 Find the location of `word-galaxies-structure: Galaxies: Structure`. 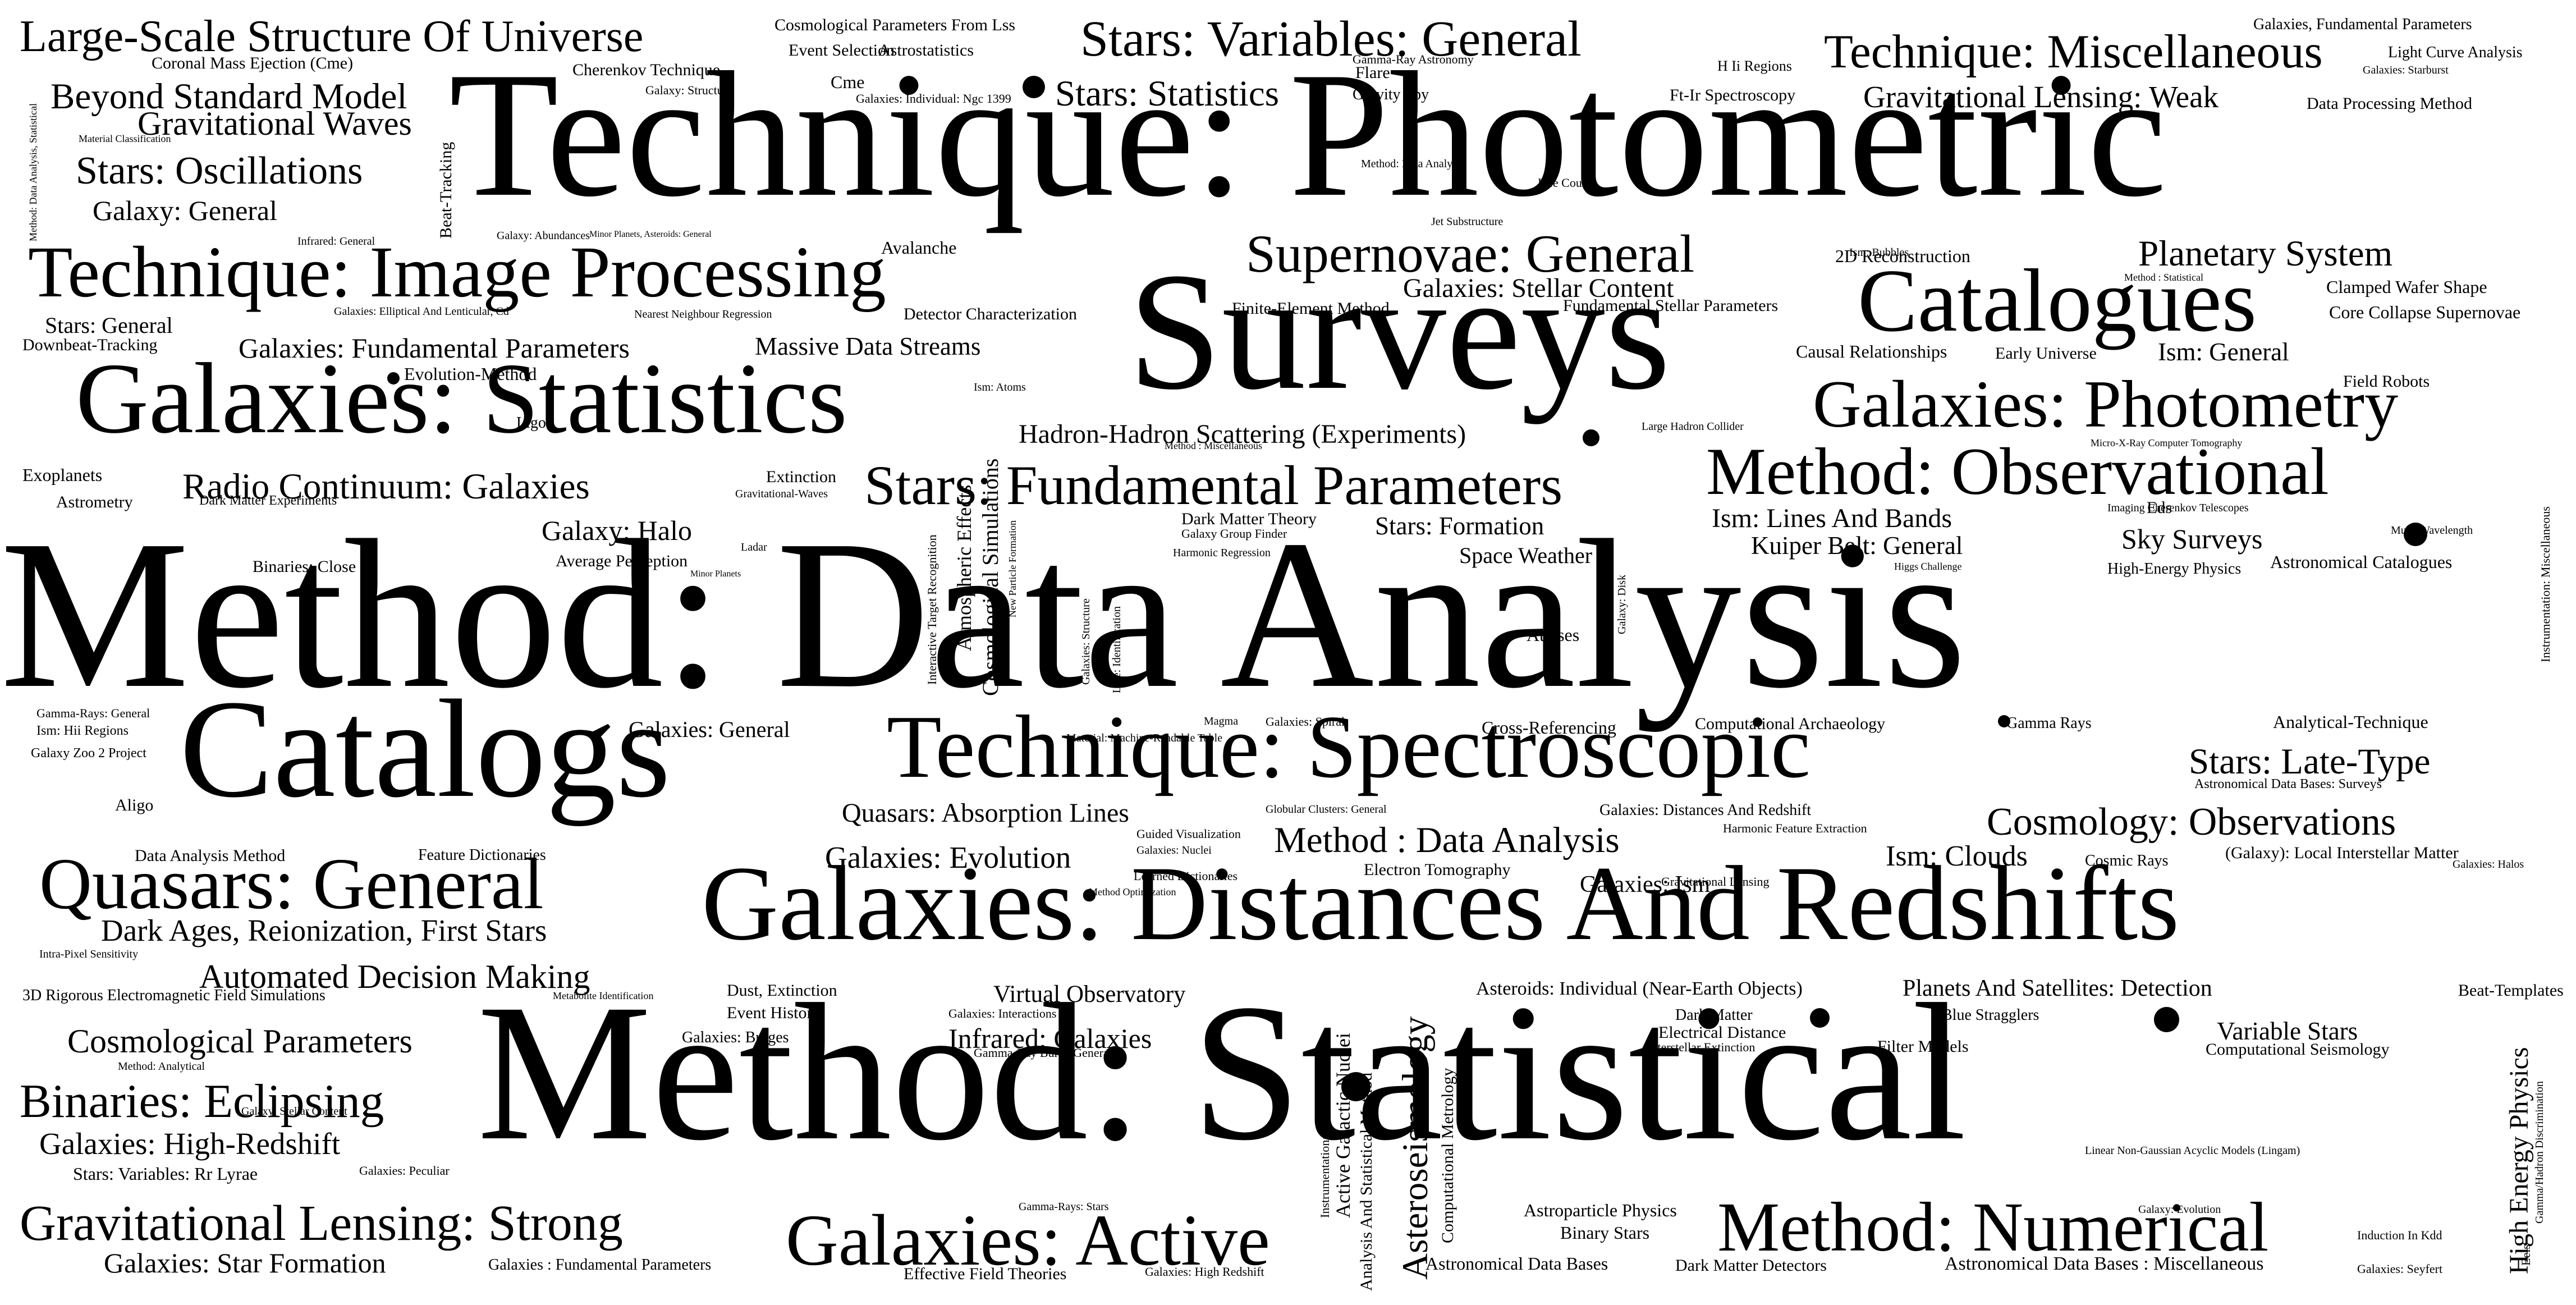

word-galaxies-structure: Galaxies: Structure is located at coordinates (1086, 641).